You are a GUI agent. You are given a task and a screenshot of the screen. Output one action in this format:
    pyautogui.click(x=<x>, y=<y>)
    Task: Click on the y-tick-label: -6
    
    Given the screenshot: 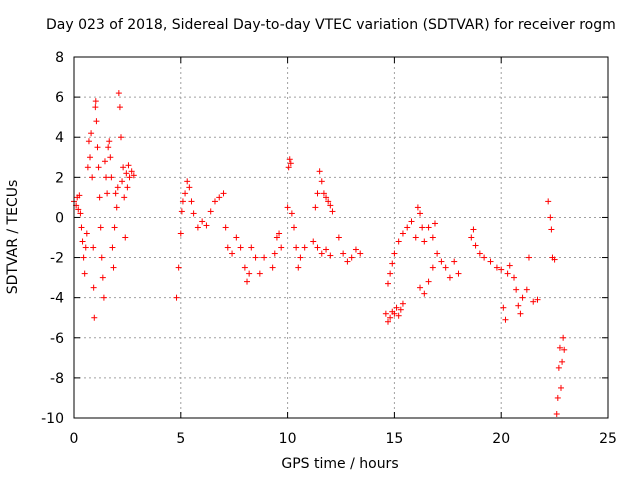 What is the action you would take?
    pyautogui.click(x=57, y=339)
    